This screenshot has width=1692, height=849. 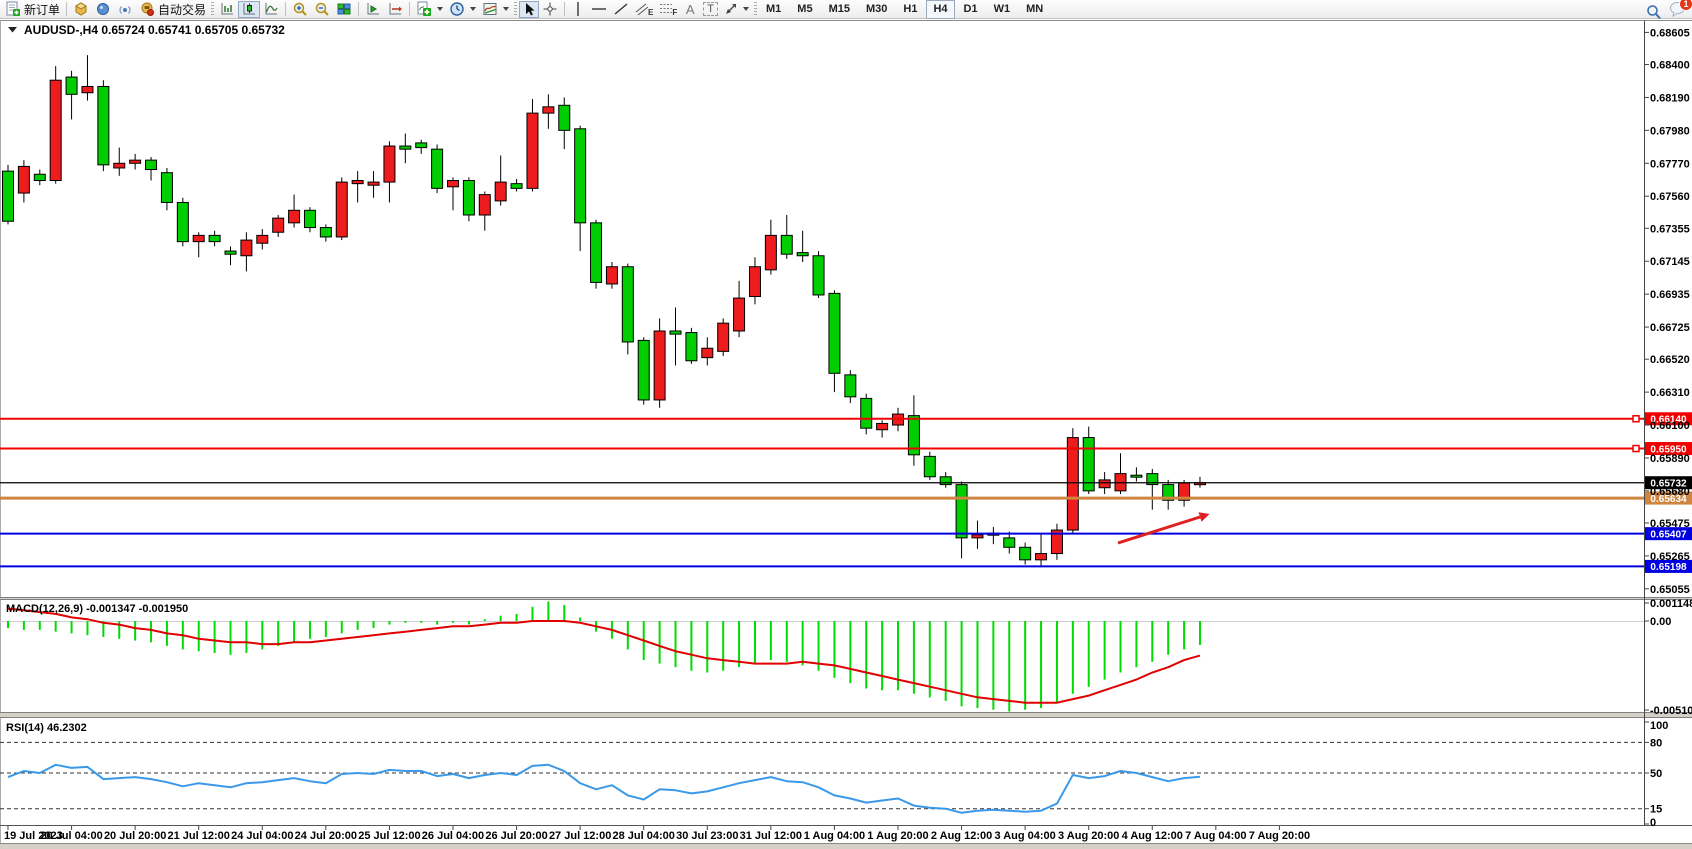 I want to click on cursor-icon, so click(x=530, y=8).